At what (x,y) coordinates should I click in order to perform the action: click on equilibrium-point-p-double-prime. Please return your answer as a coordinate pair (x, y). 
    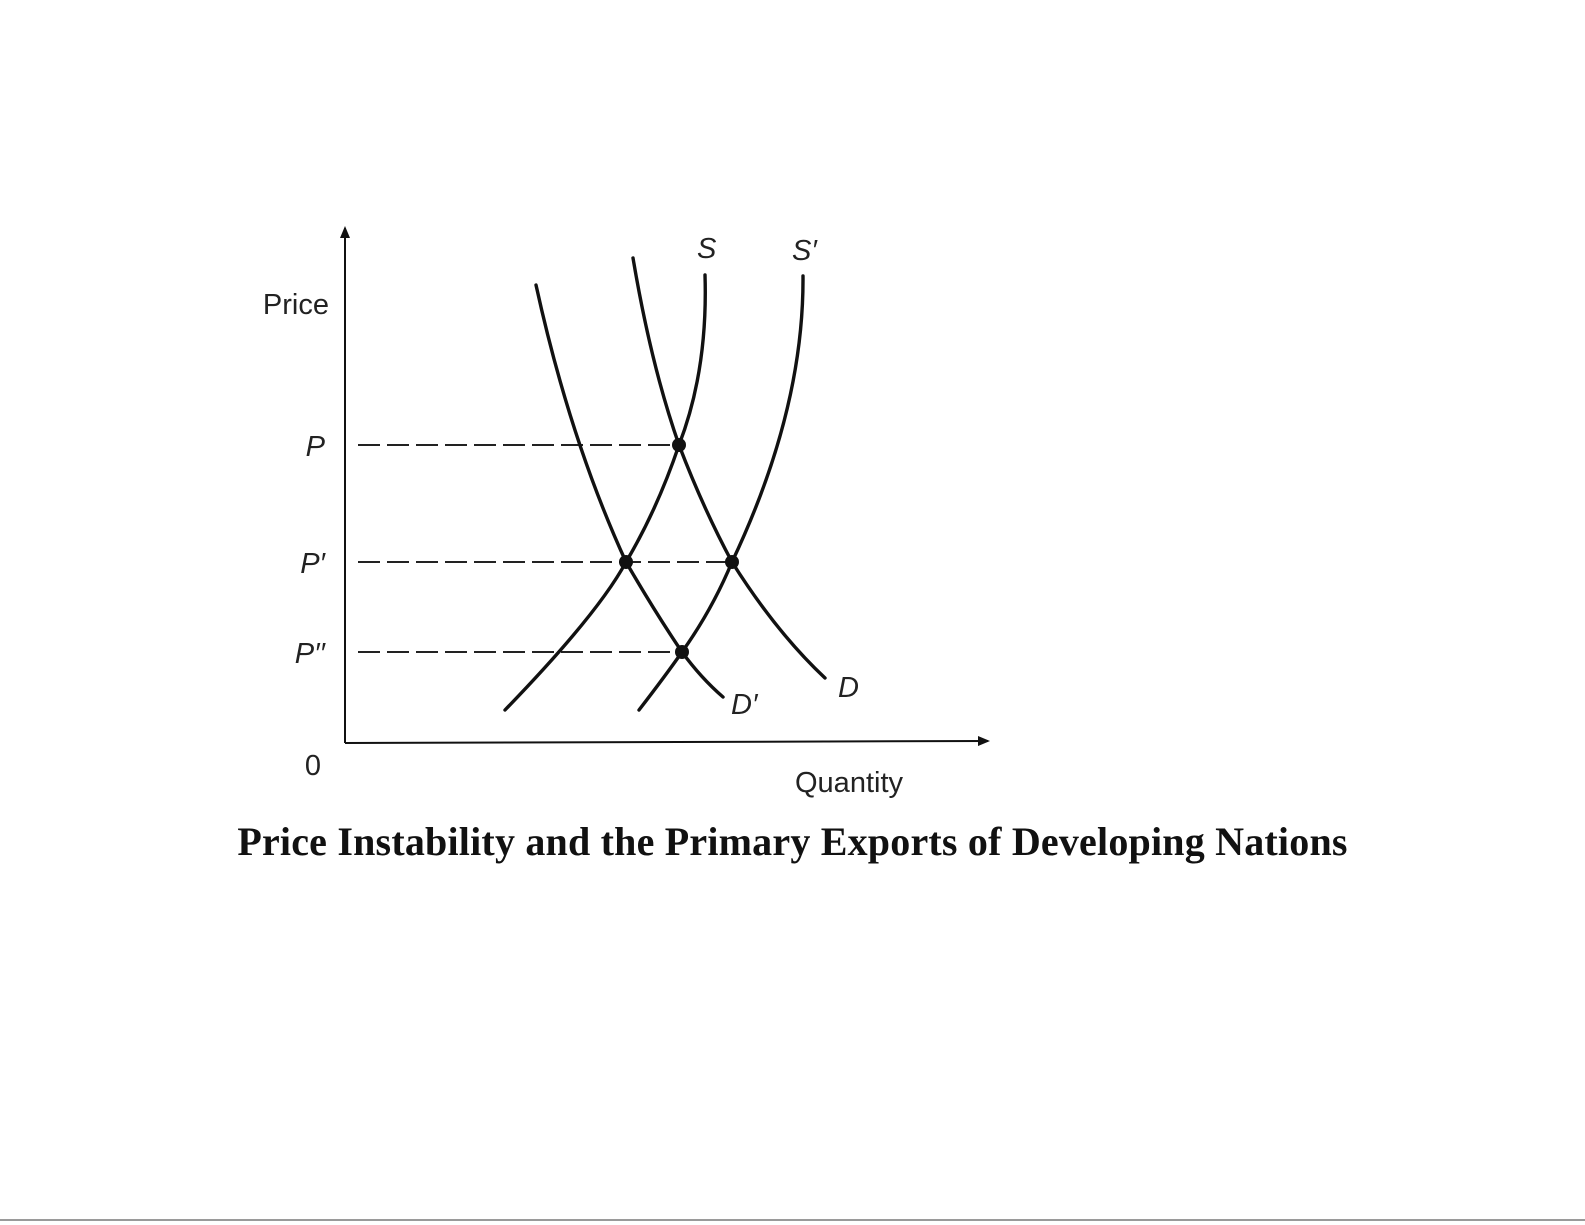
    Looking at the image, I should click on (682, 652).